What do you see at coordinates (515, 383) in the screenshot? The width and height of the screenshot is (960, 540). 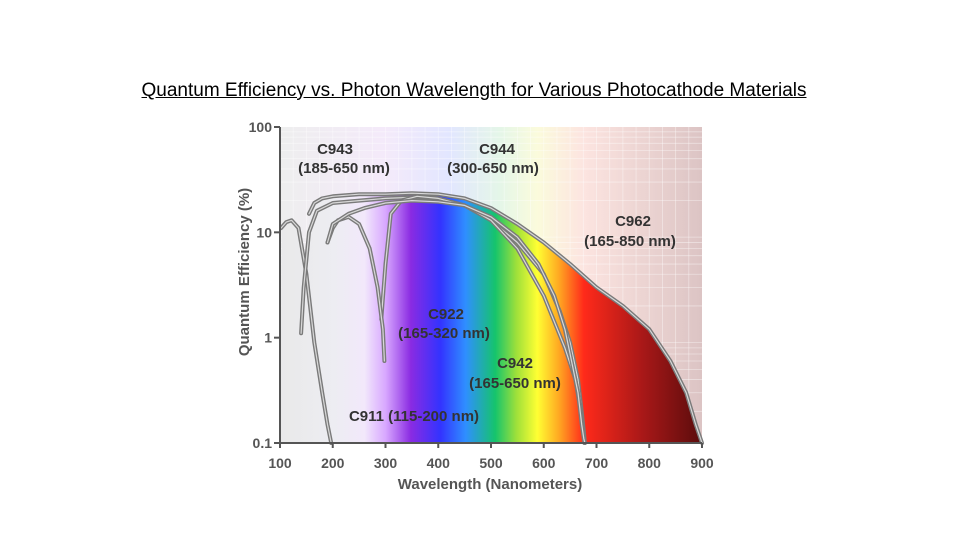 I see `label-c942-range: (165-650 nm)` at bounding box center [515, 383].